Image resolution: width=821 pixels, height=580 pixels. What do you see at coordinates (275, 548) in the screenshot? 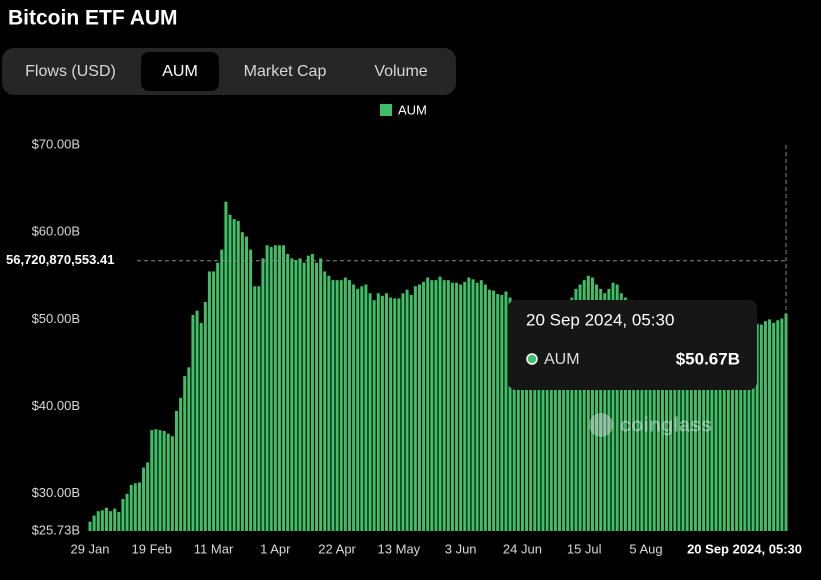
I see `x-tick-label: 1 Apr` at bounding box center [275, 548].